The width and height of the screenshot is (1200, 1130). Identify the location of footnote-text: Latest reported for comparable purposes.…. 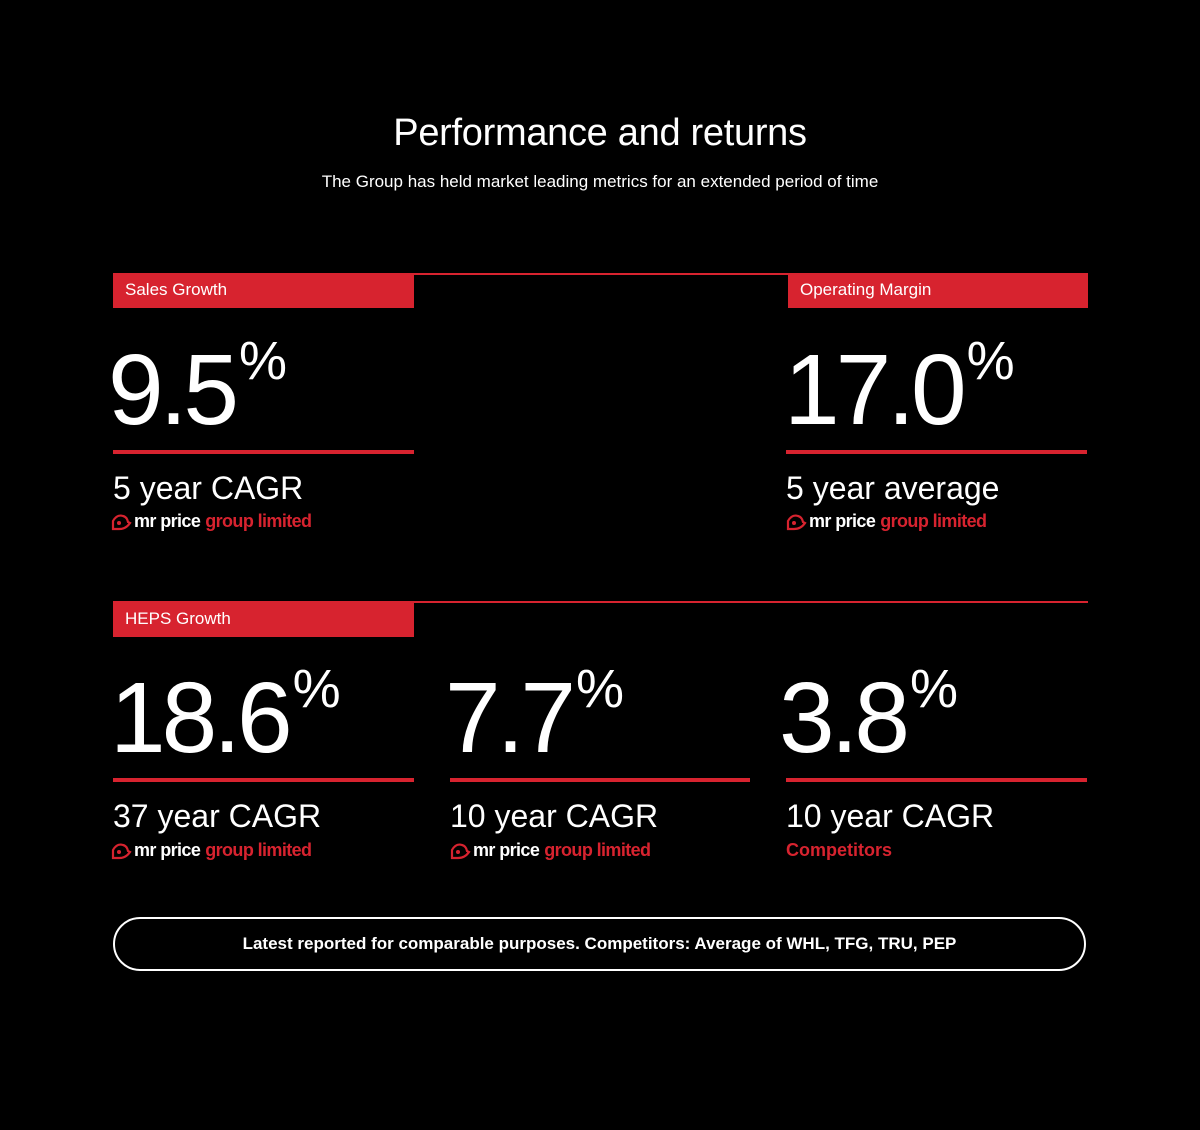
(599, 943).